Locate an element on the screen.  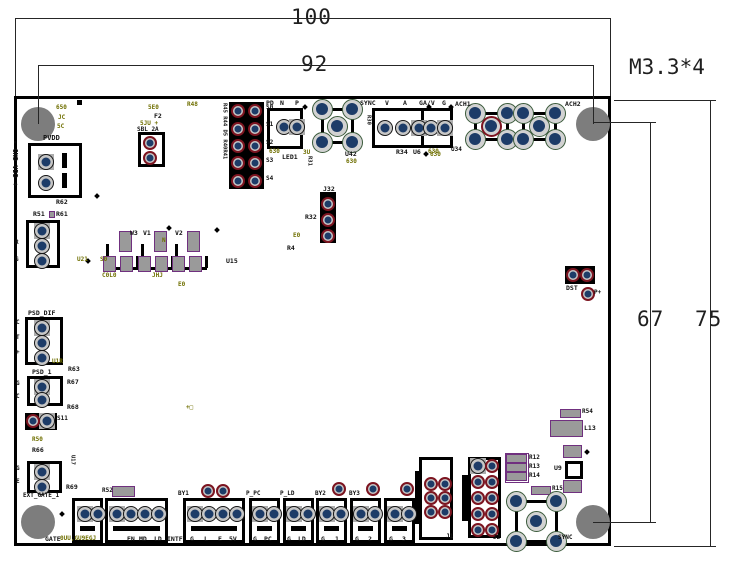
silk-label: - GND VDD + is located at coordinates (15, 163).